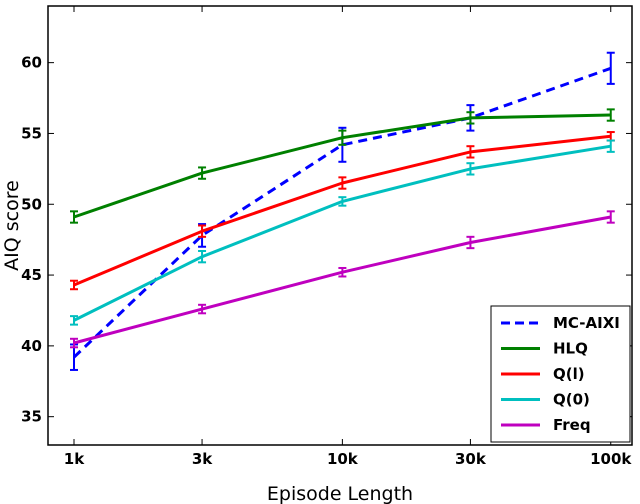  I want to click on legend-item-freq: Freq, so click(546, 425).